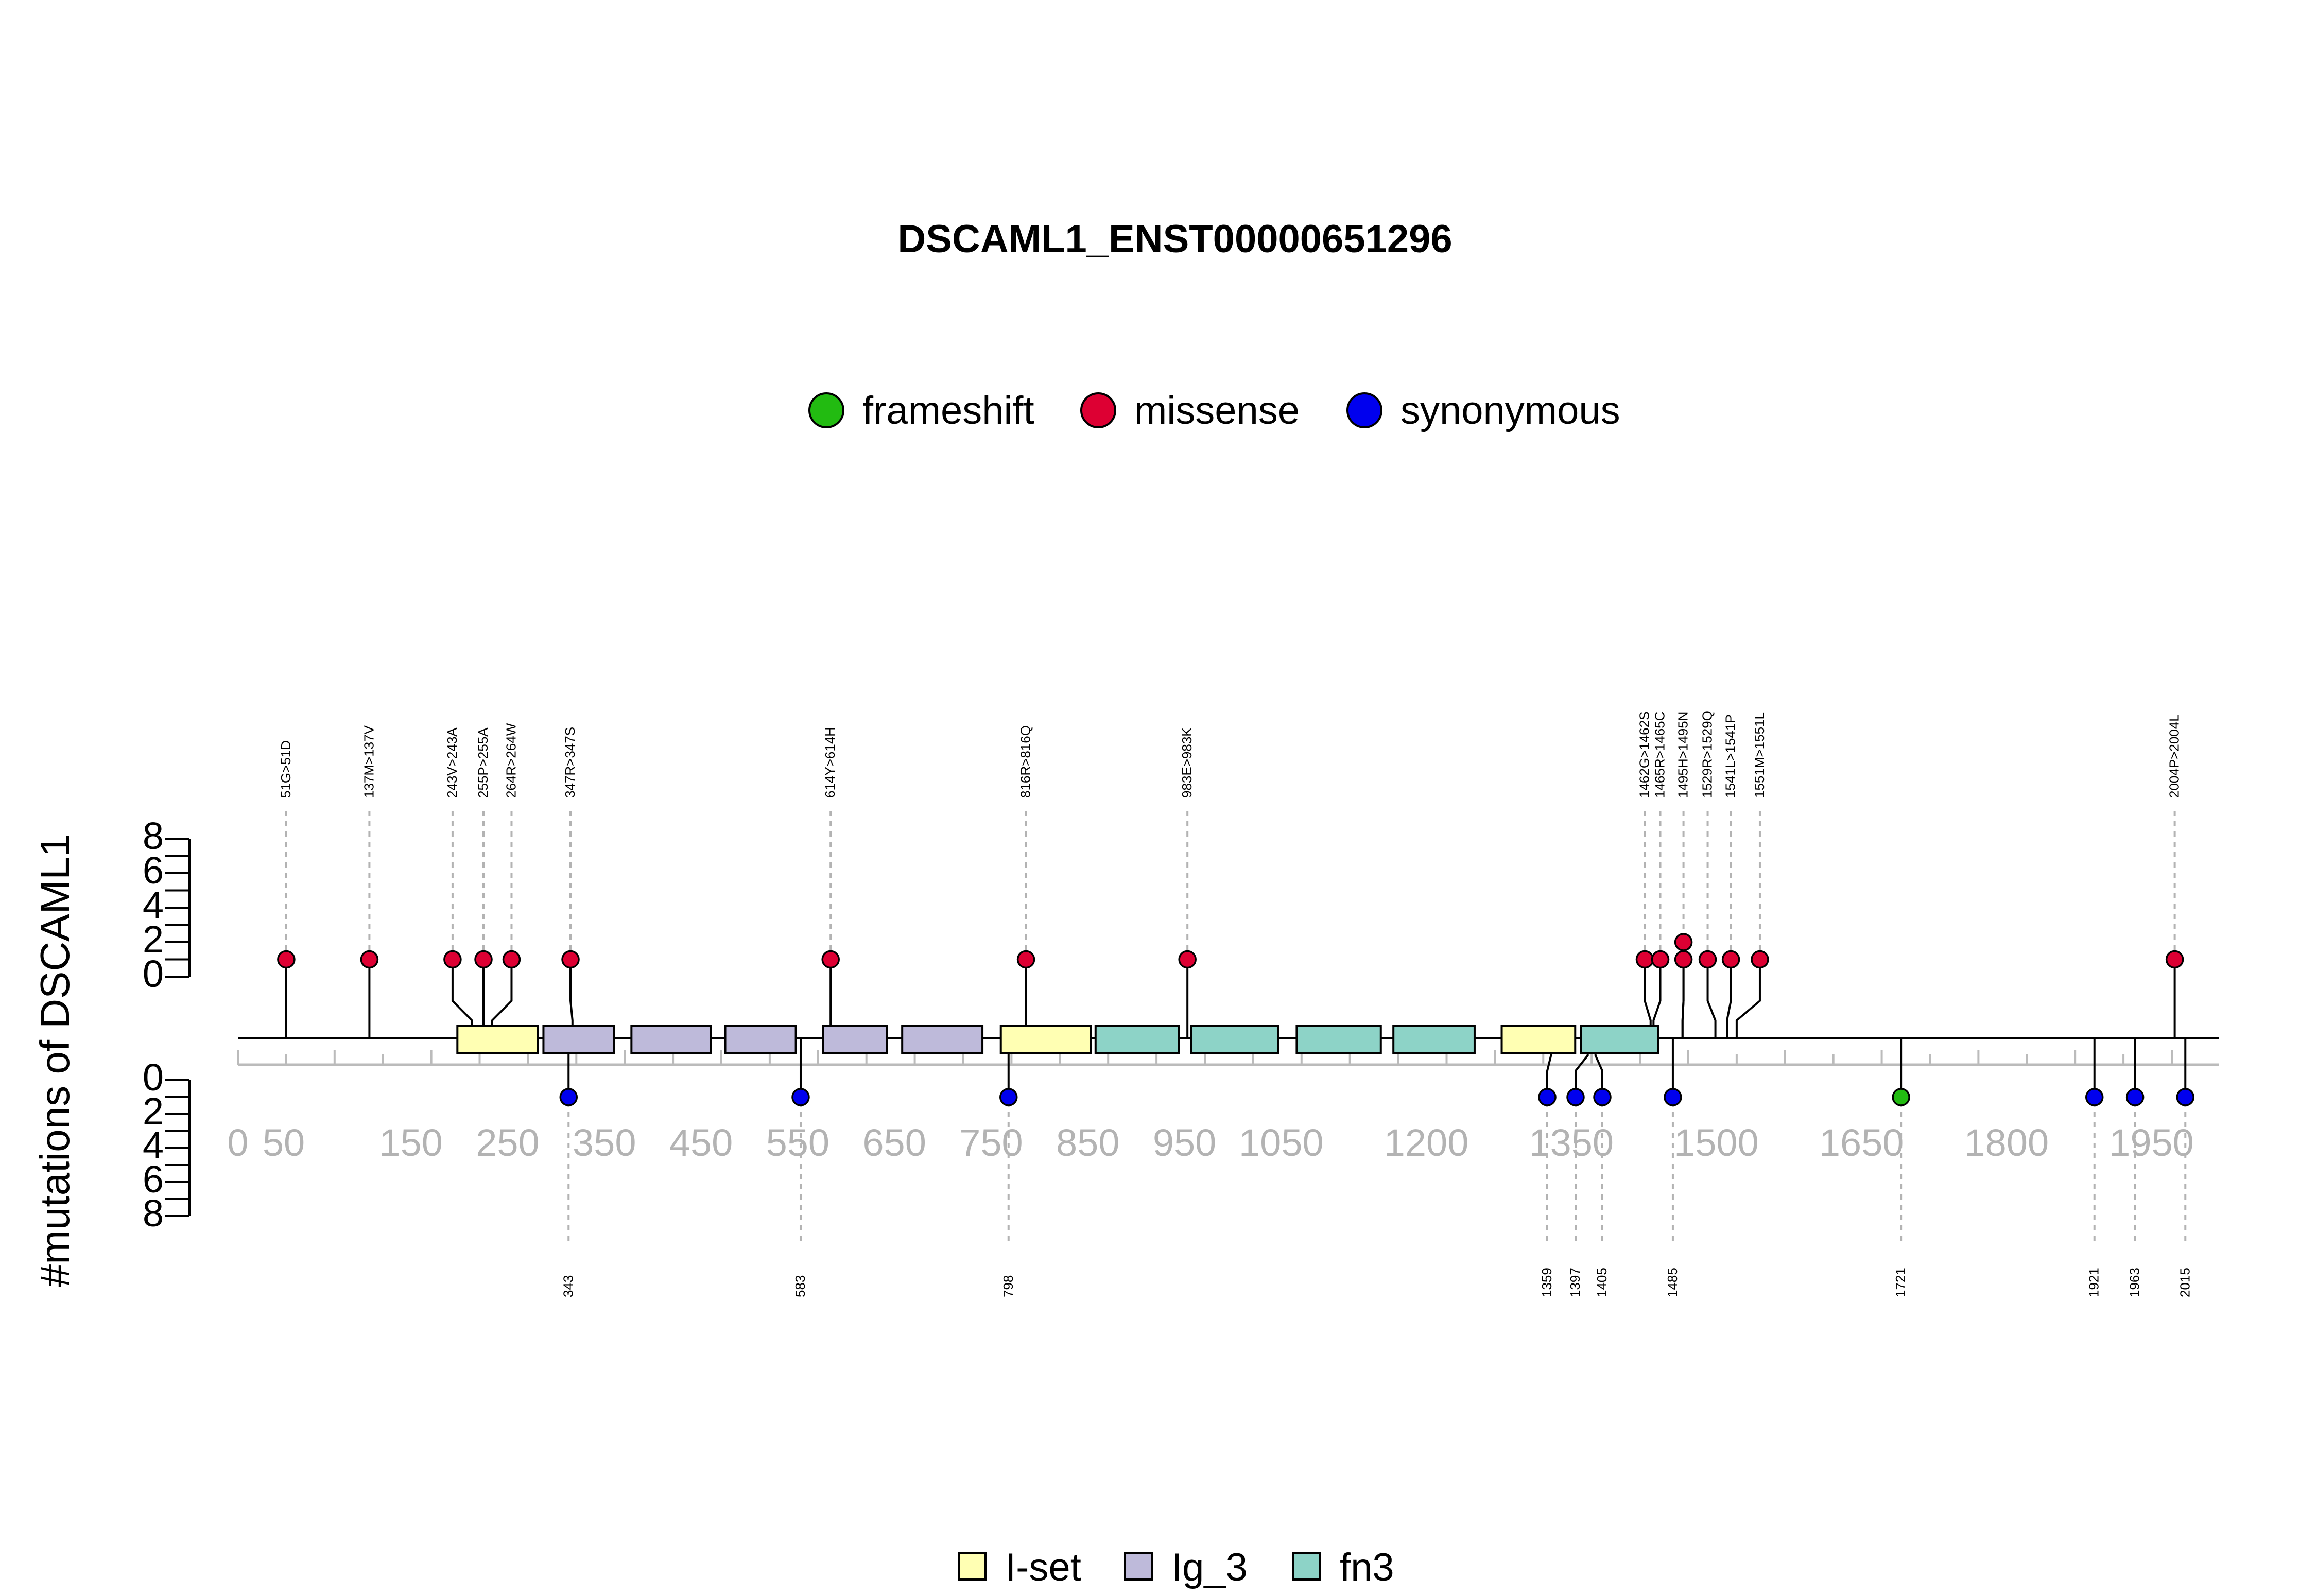  Describe the element at coordinates (452, 763) in the screenshot. I see `missense-label: 243V>243A` at that location.